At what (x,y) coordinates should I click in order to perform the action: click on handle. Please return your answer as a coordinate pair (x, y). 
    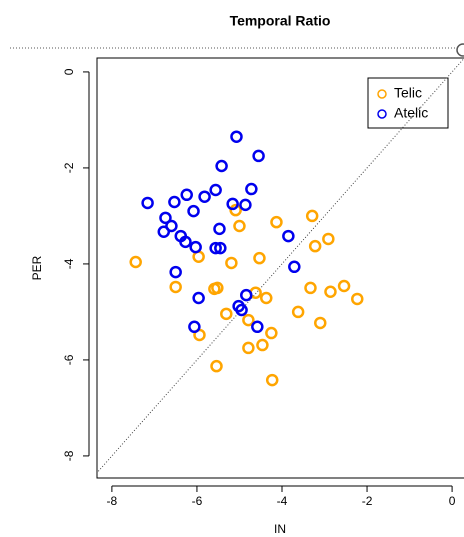
    Looking at the image, I should click on (460, 50).